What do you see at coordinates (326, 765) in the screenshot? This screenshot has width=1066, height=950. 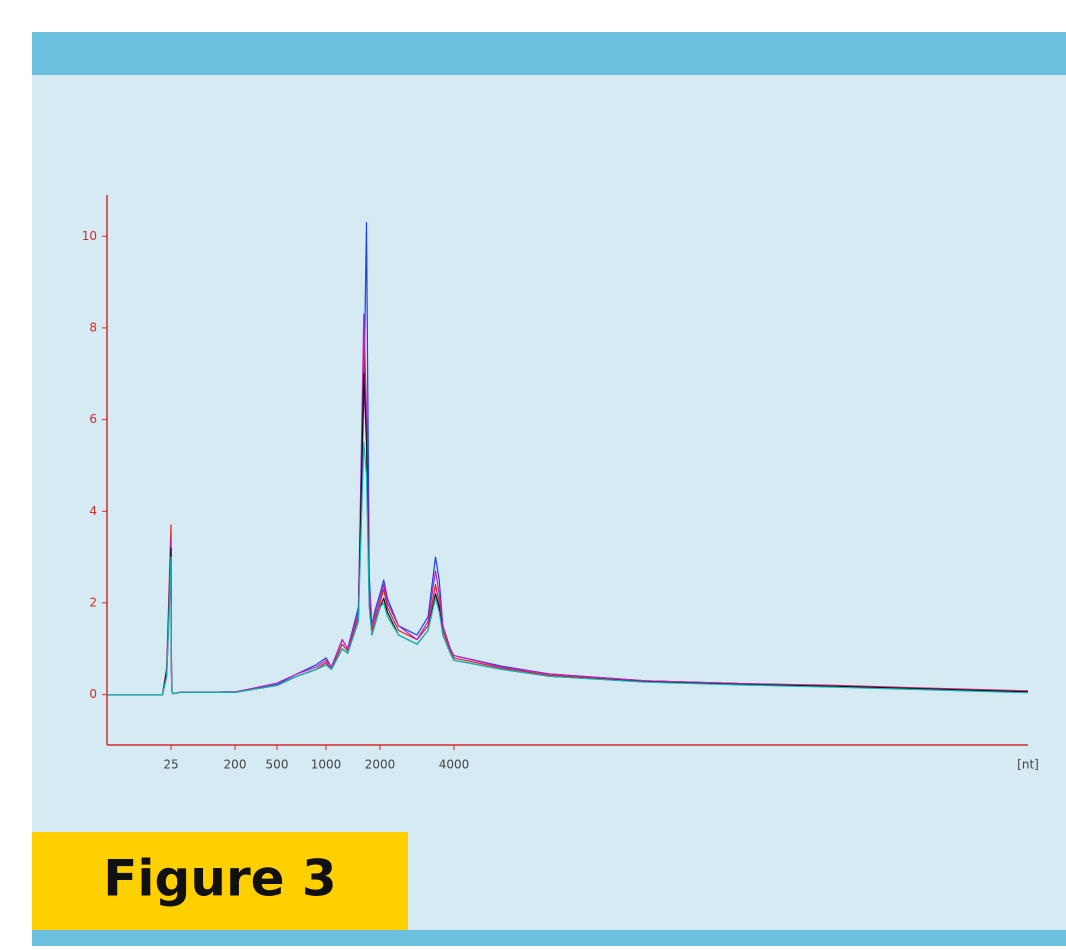 I see `x-tick-label: 1000` at bounding box center [326, 765].